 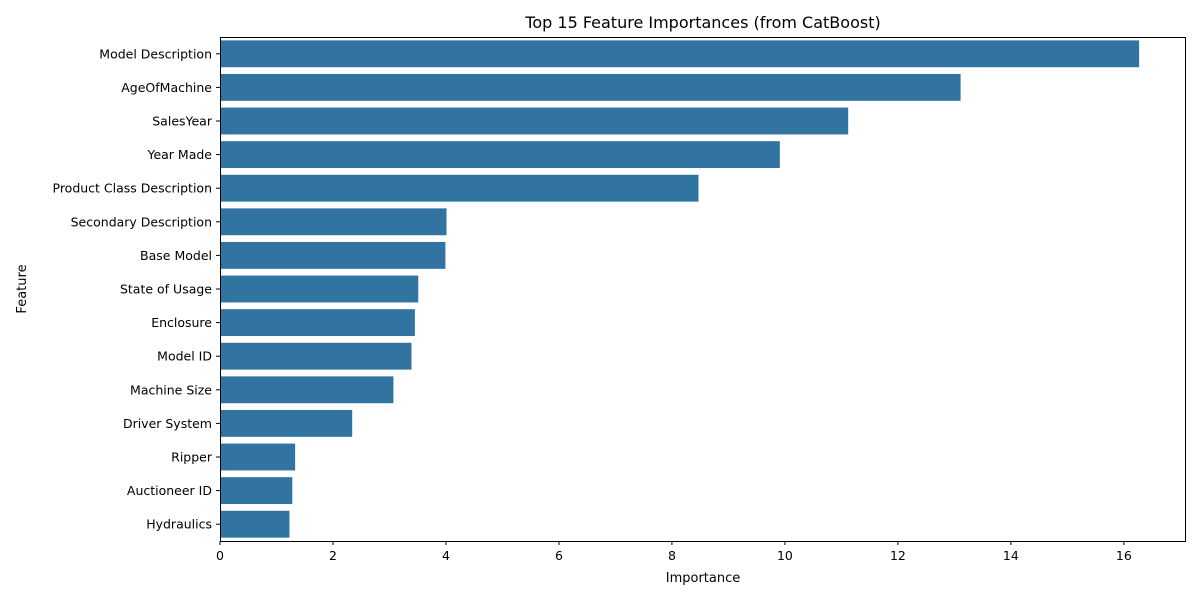 I want to click on y-tick-label: Enclosure, so click(x=181, y=322).